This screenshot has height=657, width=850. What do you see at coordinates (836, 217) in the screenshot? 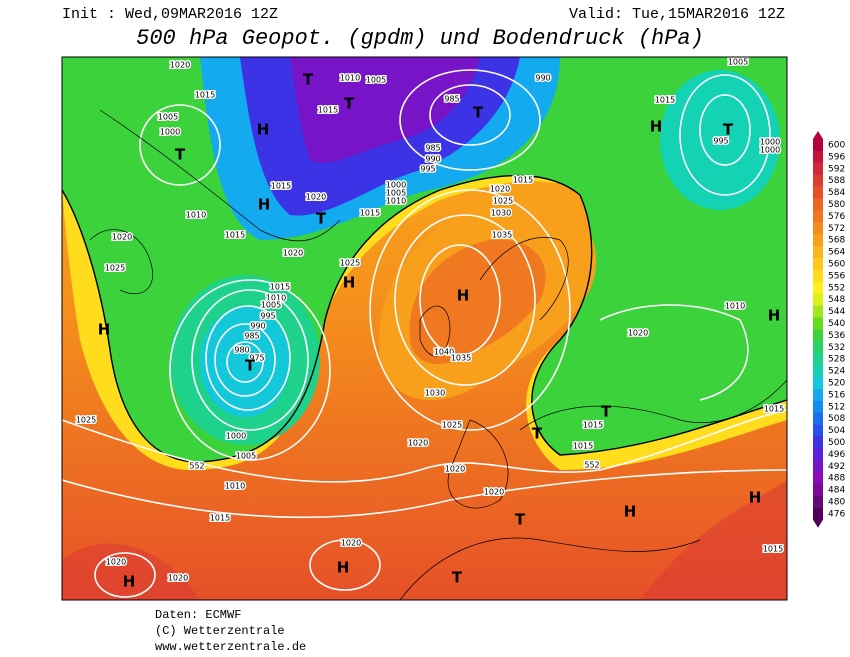
I see `colorbar-label: 576` at bounding box center [836, 217].